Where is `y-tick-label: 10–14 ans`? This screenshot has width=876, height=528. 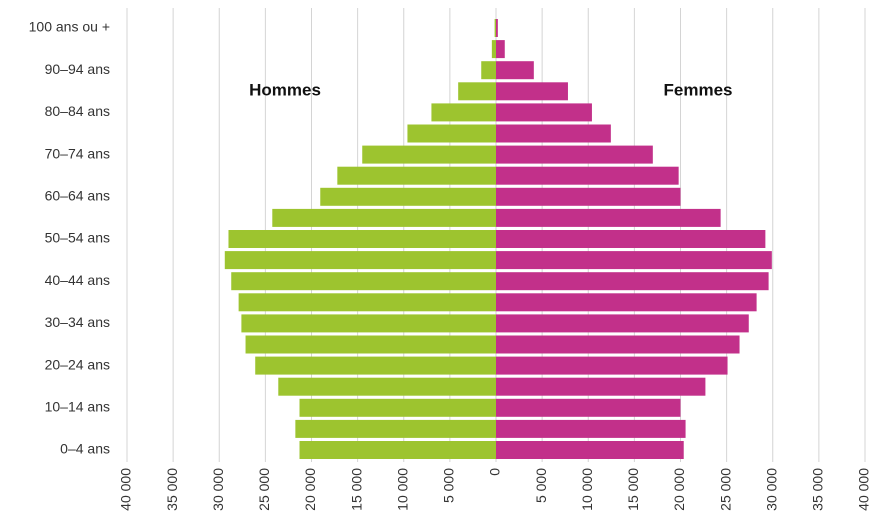 y-tick-label: 10–14 ans is located at coordinates (77, 407).